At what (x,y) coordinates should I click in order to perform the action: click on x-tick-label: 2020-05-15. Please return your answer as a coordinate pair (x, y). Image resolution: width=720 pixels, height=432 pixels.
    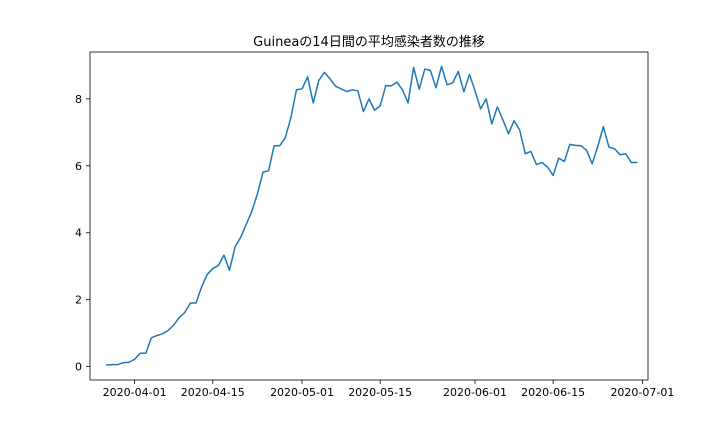
    Looking at the image, I should click on (380, 392).